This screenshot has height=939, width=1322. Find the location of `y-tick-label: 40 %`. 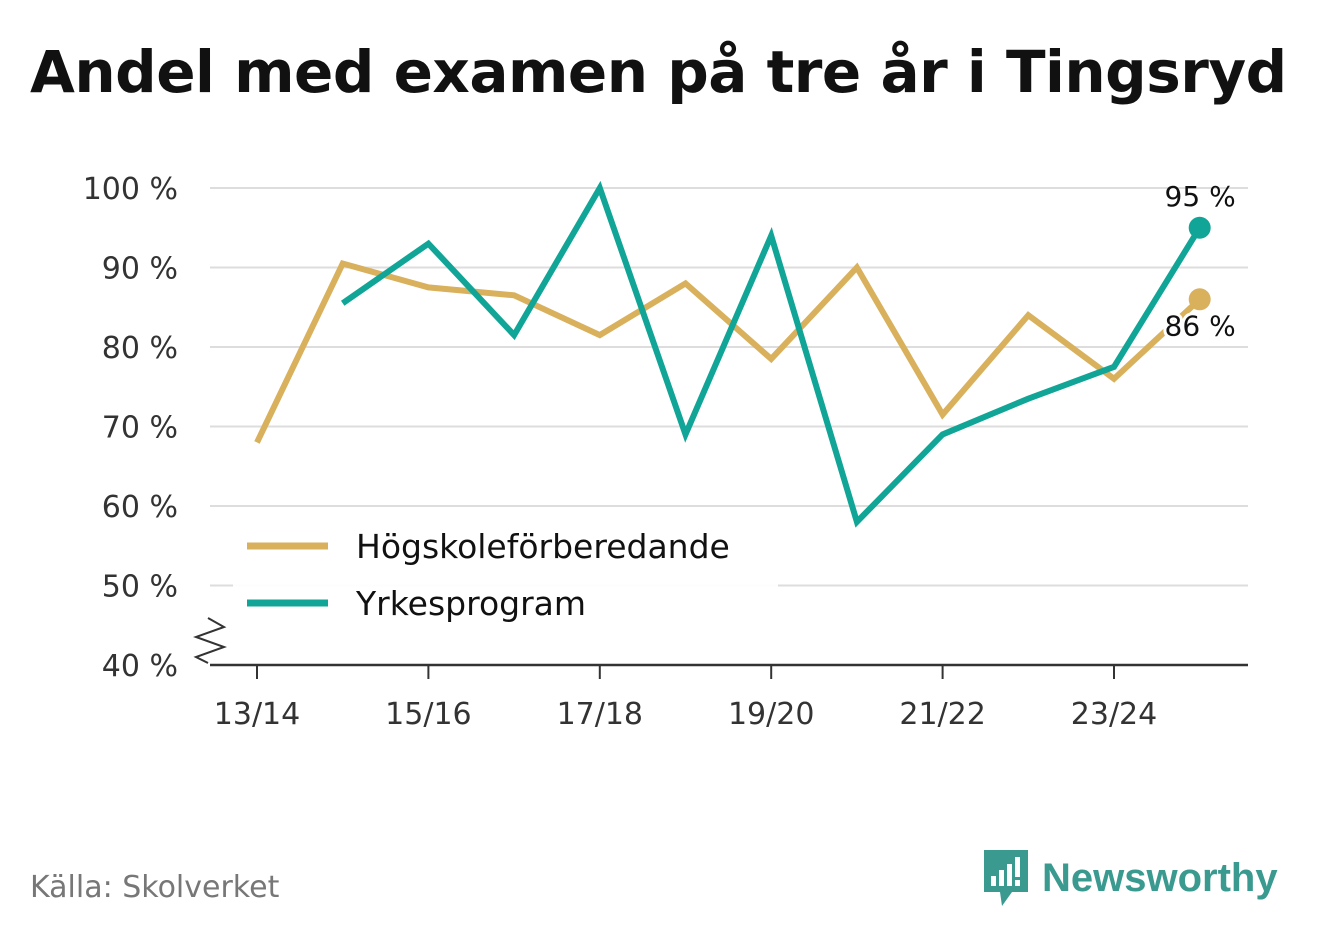

y-tick-label: 40 % is located at coordinates (140, 666).